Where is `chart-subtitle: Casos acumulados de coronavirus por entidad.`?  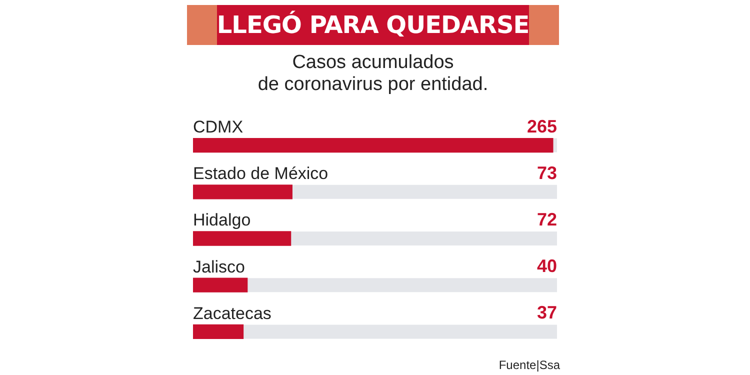
chart-subtitle: Casos acumulados de coronavirus por entidad. is located at coordinates (373, 74).